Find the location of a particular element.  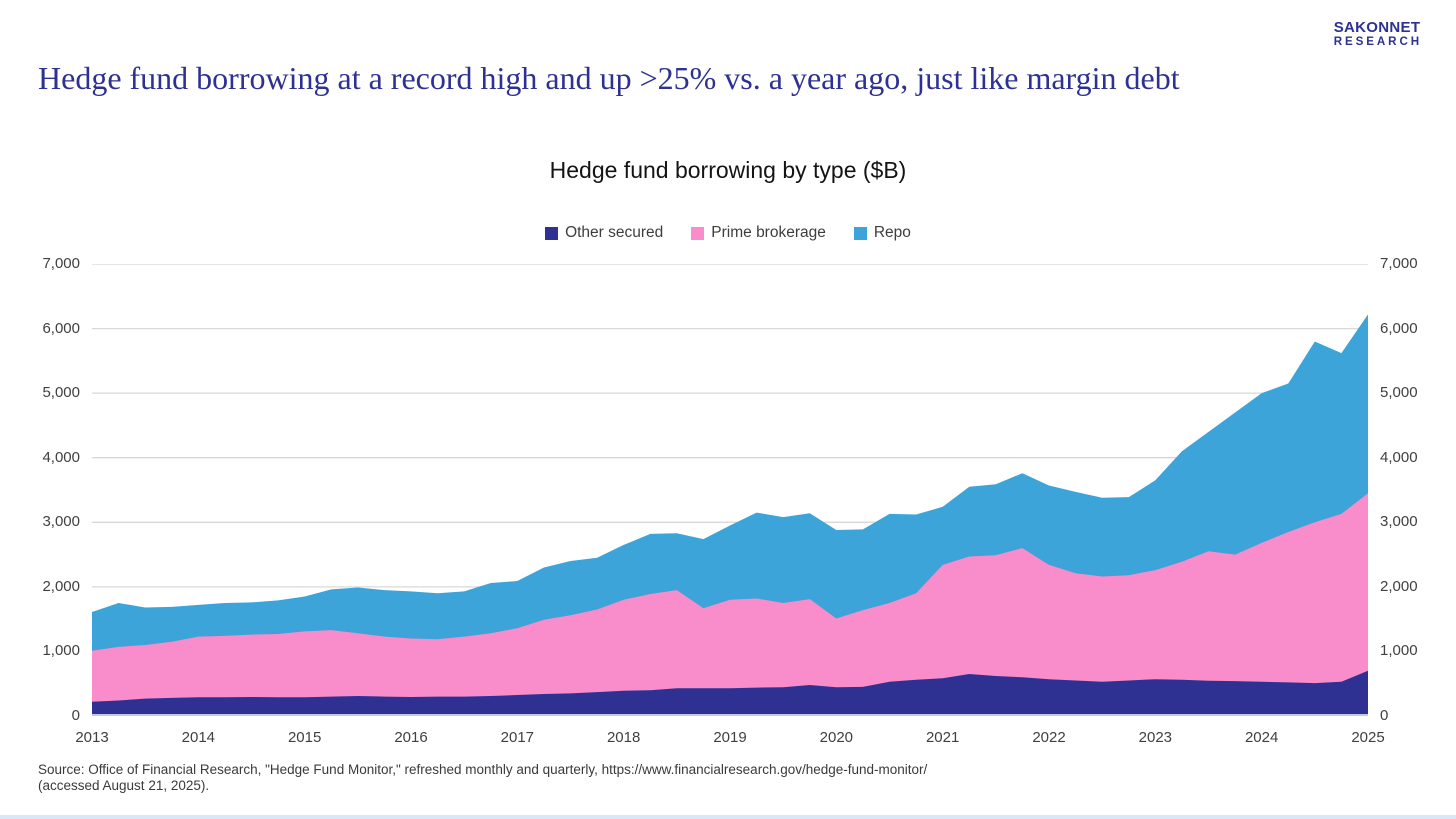

x-tick: 2022 is located at coordinates (1049, 737).